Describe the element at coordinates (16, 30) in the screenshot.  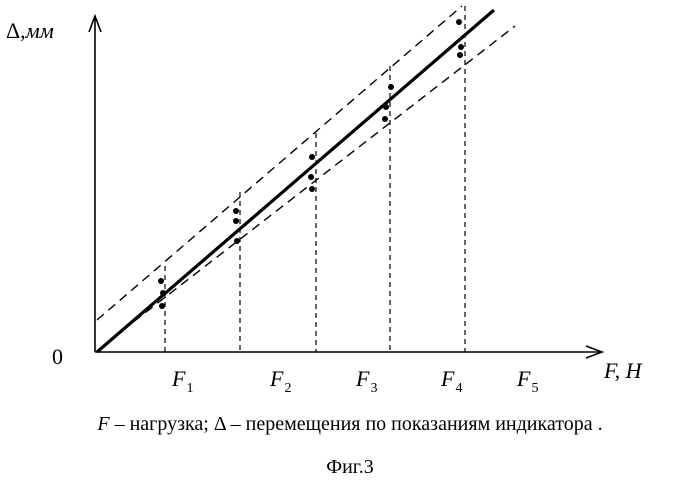
I see `y-axis-label-symbol: Δ,` at that location.